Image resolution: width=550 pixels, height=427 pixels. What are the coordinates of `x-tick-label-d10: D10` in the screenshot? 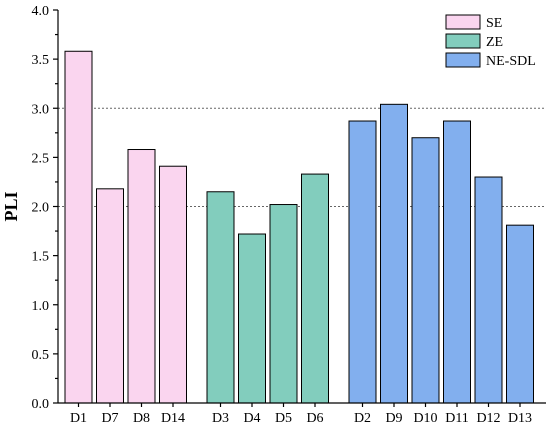 It's located at (425, 418).